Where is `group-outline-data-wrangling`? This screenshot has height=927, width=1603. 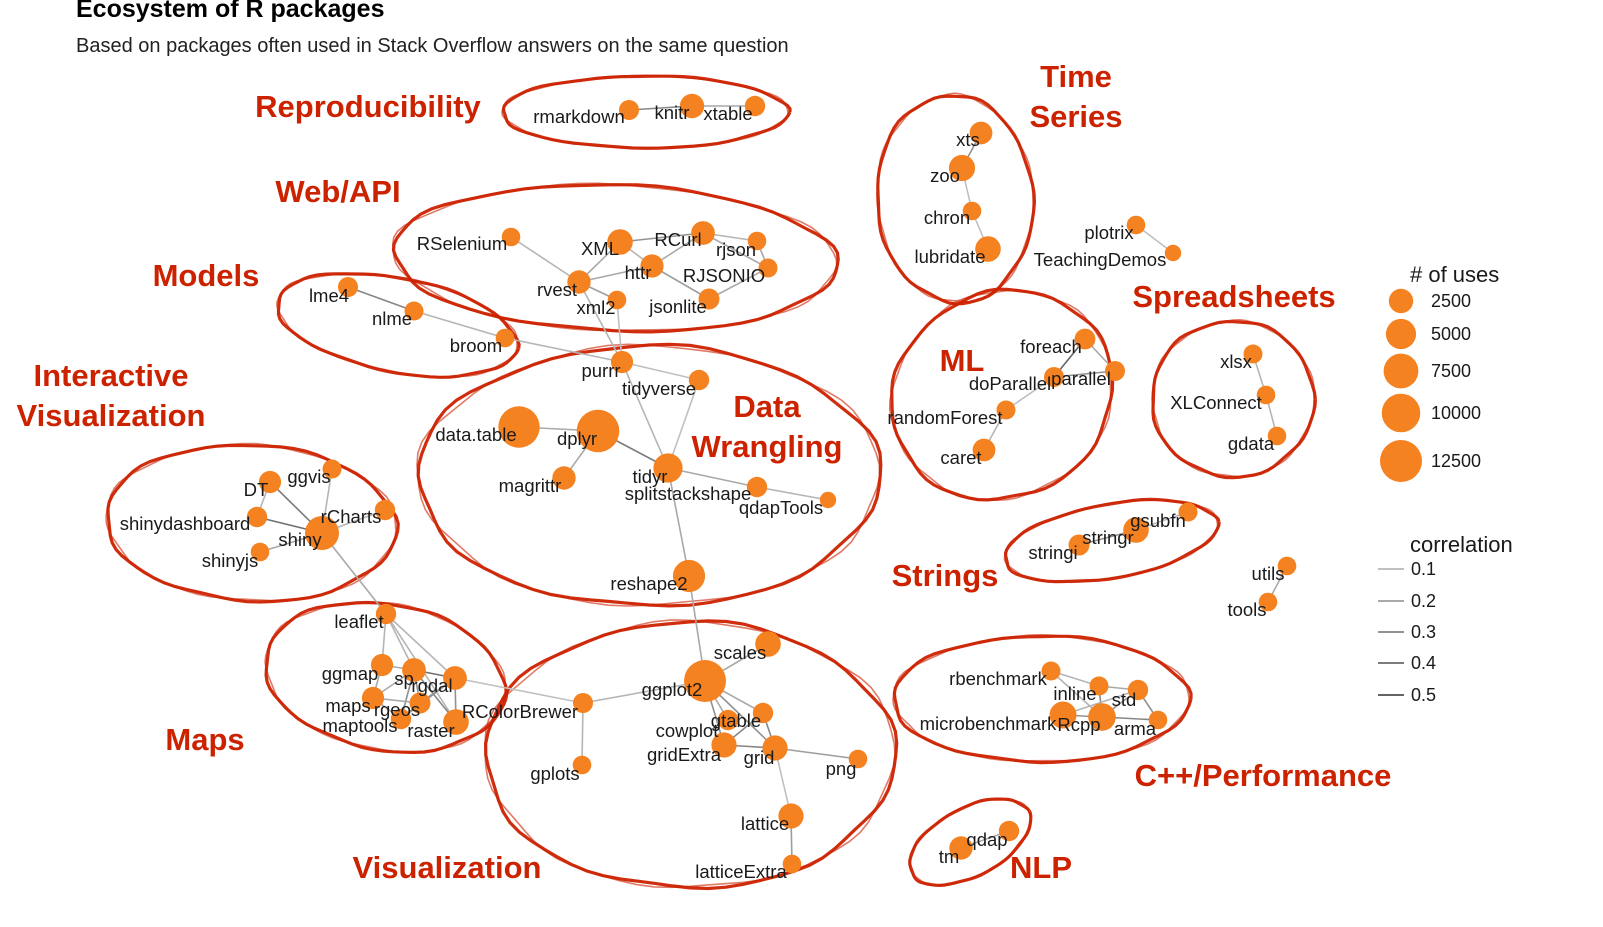 group-outline-data-wrangling is located at coordinates (648, 475).